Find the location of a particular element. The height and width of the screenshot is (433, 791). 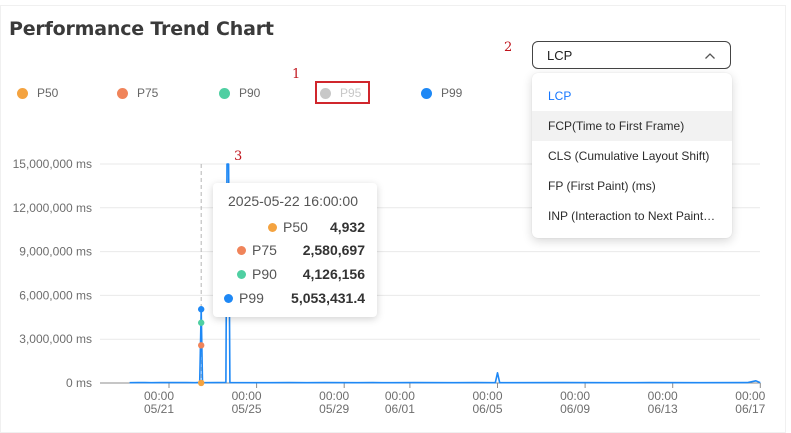

legend-label-p50: P50 is located at coordinates (48, 93).